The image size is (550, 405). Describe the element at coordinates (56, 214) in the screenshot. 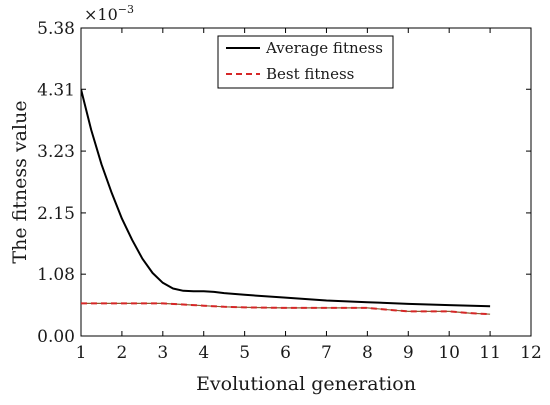

I see `y-tick-label: 2.15` at that location.